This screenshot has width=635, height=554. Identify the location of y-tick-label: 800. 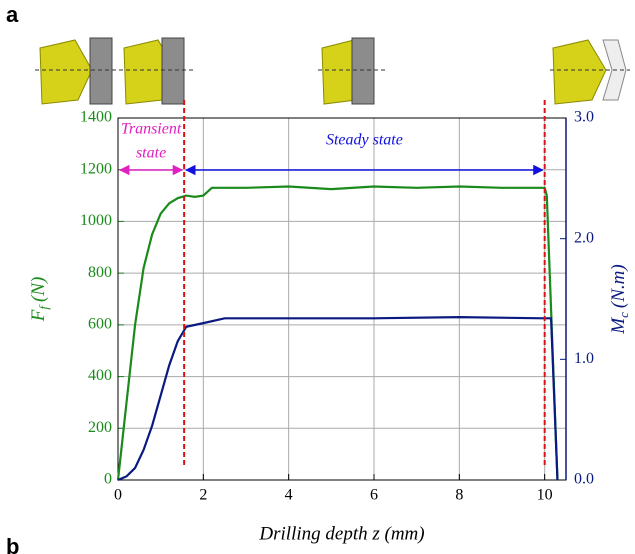
(100, 272).